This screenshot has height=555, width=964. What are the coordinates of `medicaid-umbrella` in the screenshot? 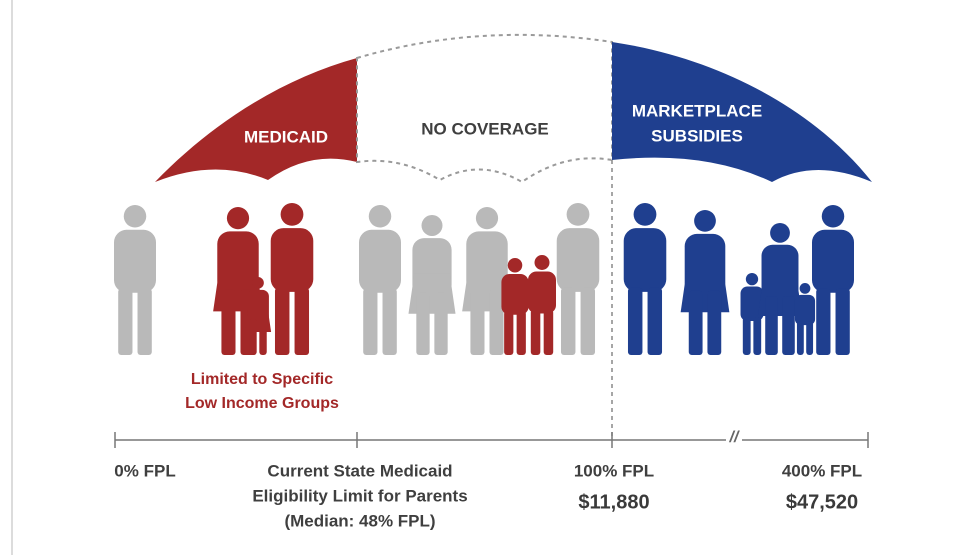 It's located at (256, 120).